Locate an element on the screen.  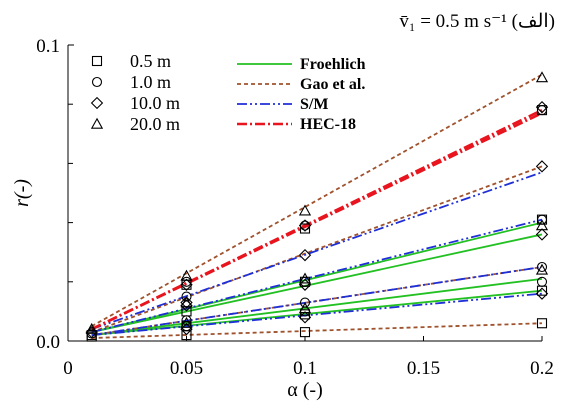
line-legend-label: Froehlich is located at coordinates (333, 64).